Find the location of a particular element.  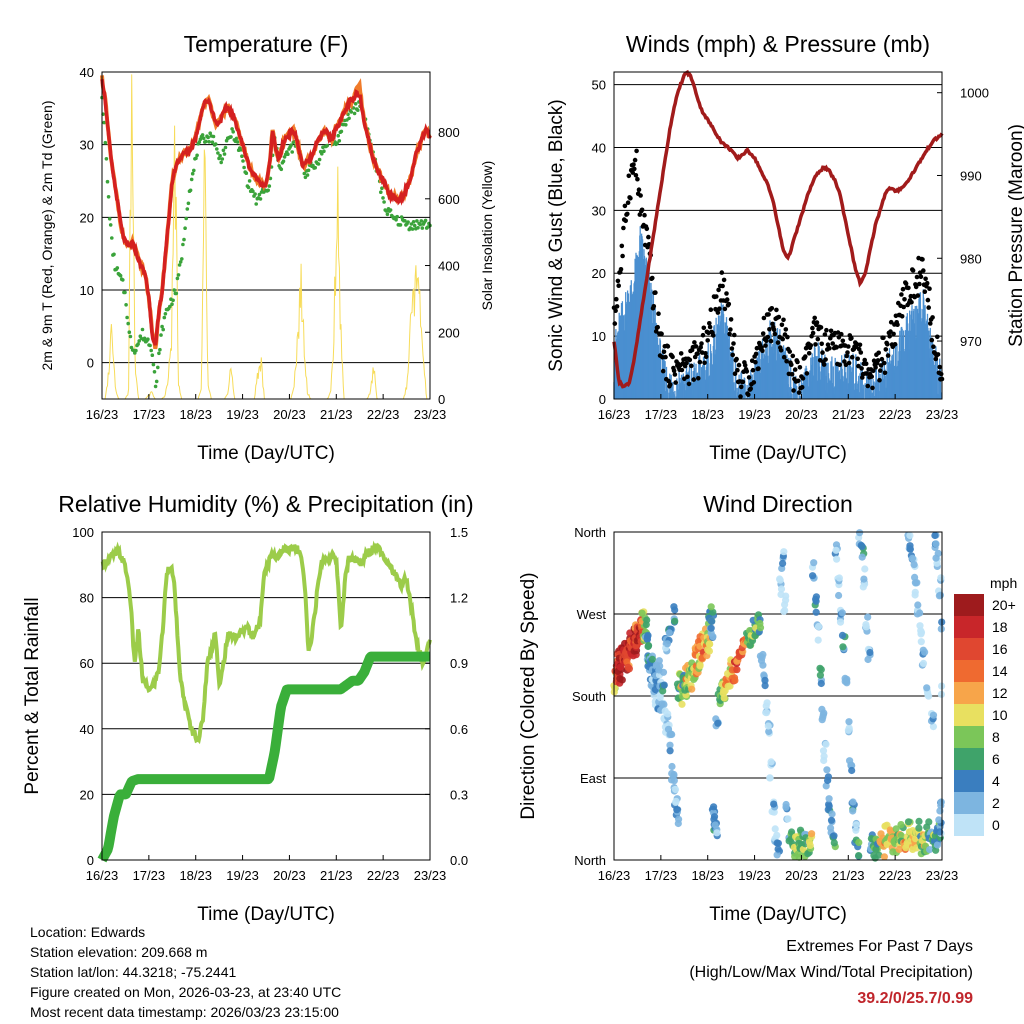

y2-tick-label: 400 is located at coordinates (449, 266).